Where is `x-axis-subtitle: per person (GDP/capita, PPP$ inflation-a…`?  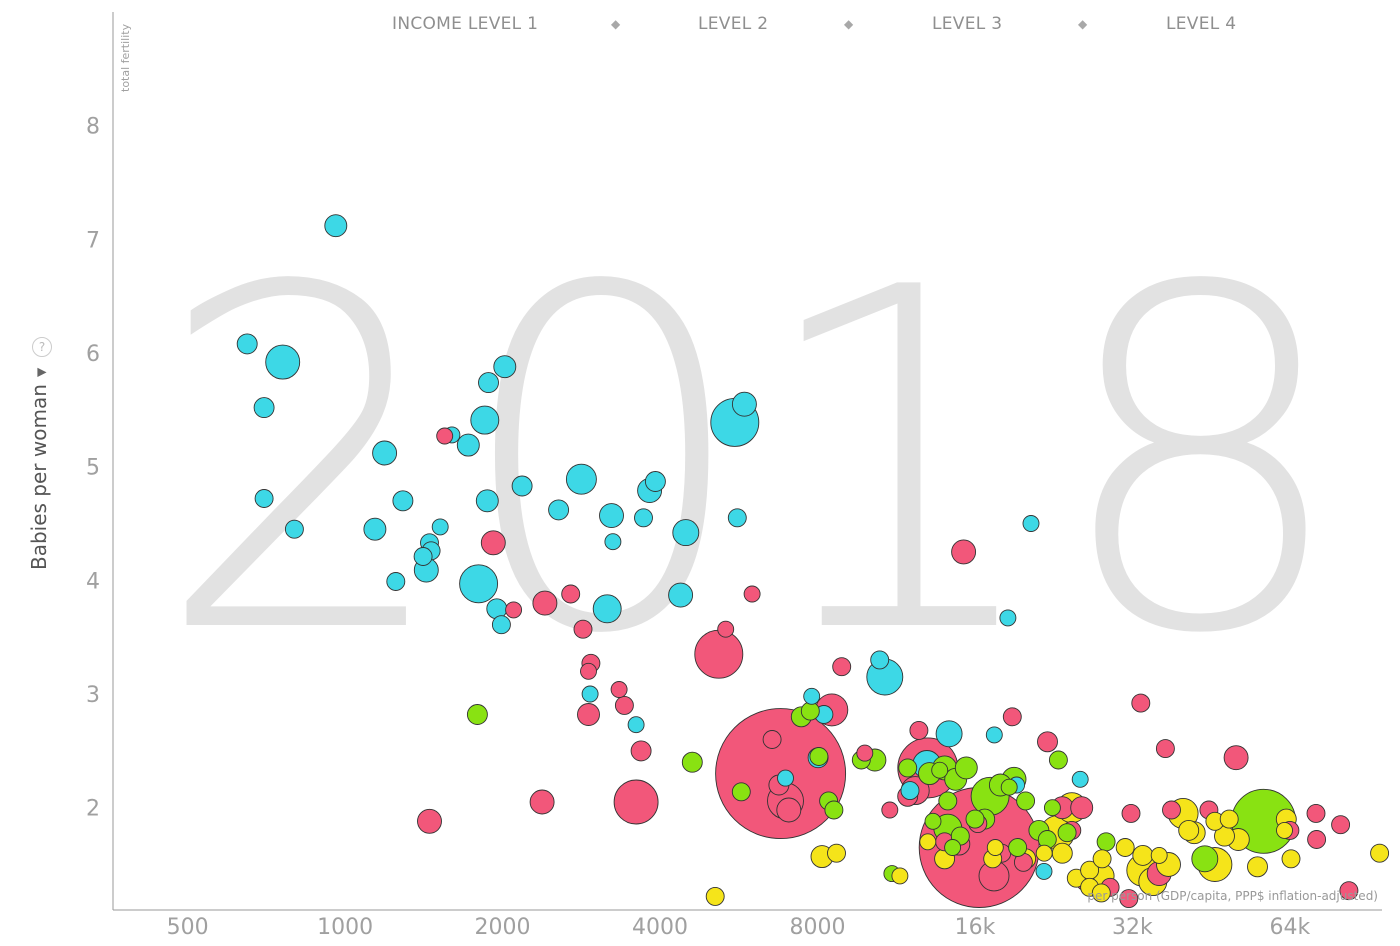 x-axis-subtitle: per person (GDP/capita, PPP$ inflation-a… is located at coordinates (1232, 896).